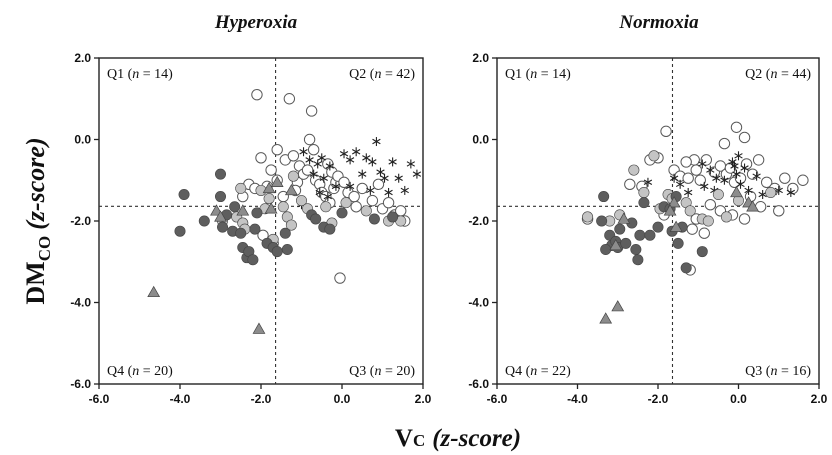  Describe the element at coordinates (35, 183) in the screenshot. I see `y-axis-title-unit: (z-score)` at that location.